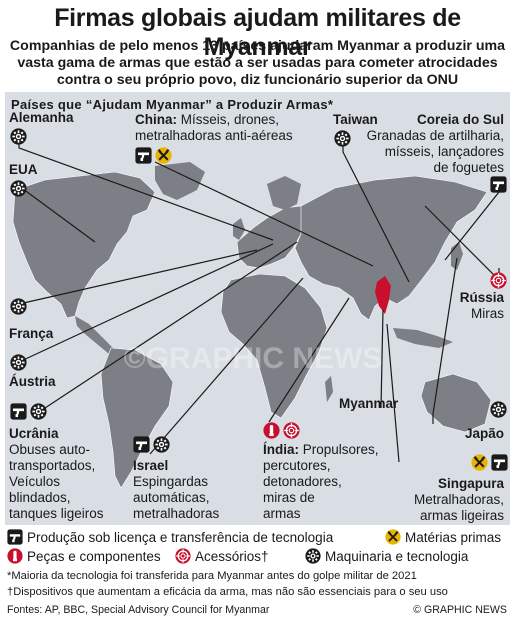 This screenshot has height=624, width=515. I want to click on country-name: China:, so click(156, 119).